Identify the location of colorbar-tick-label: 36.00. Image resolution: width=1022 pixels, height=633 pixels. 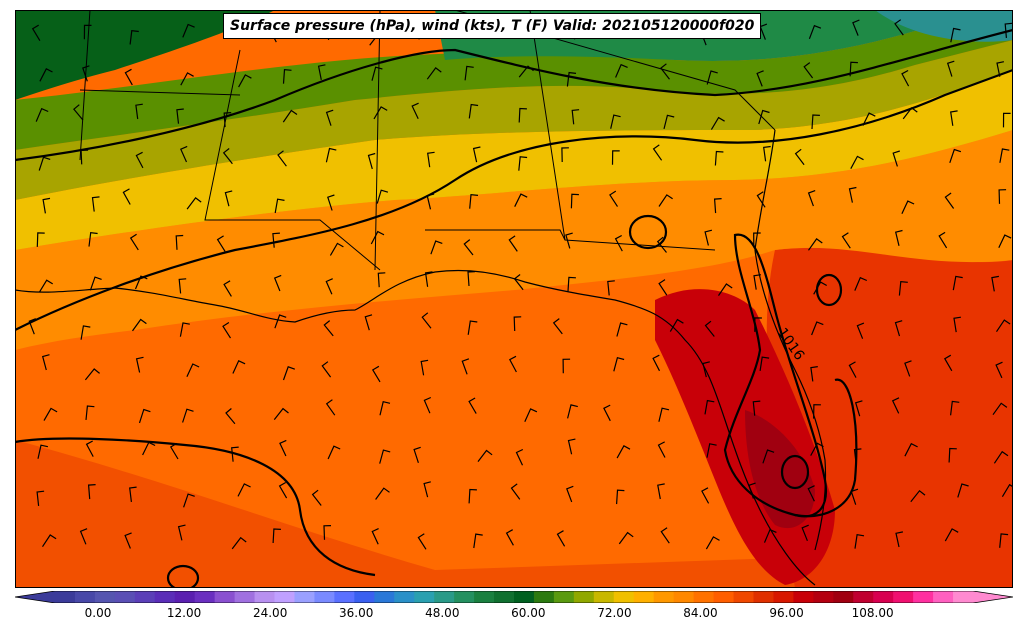
(356, 613).